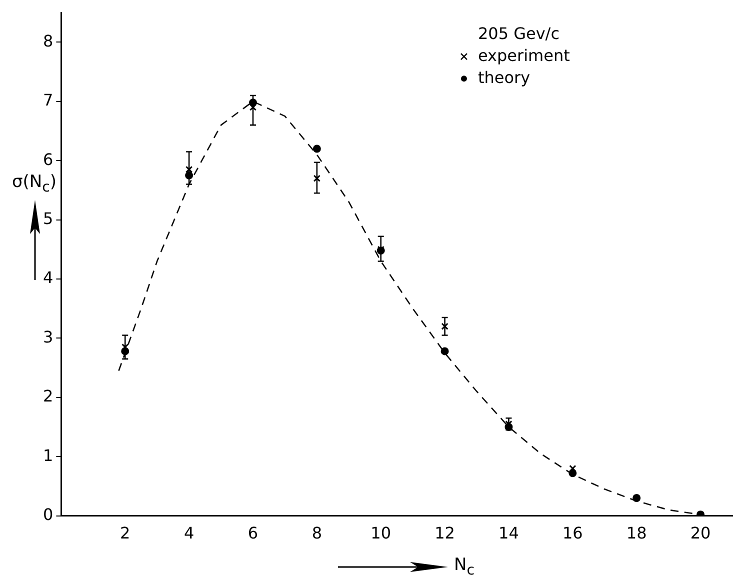  What do you see at coordinates (700, 533) in the screenshot?
I see `x-tick-label: 20` at bounding box center [700, 533].